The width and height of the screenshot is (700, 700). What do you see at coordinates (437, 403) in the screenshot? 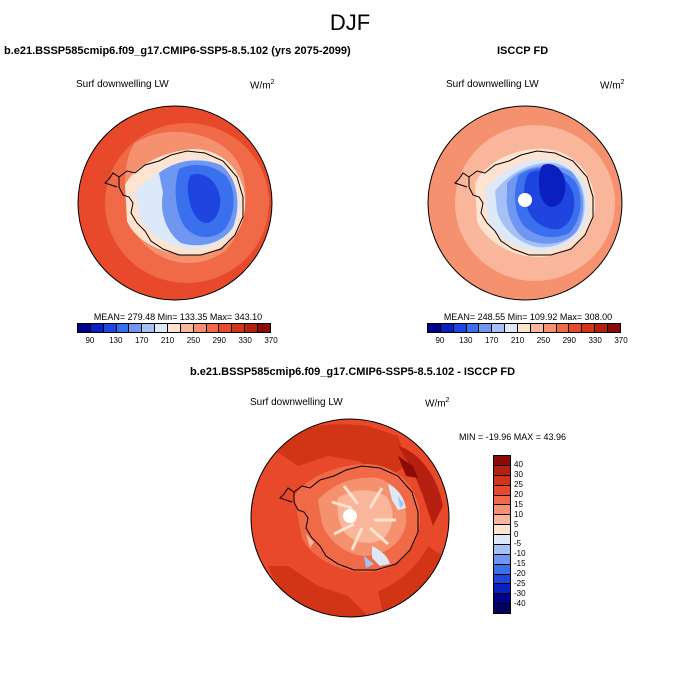
I see `panel-3-units: W/m2` at bounding box center [437, 403].